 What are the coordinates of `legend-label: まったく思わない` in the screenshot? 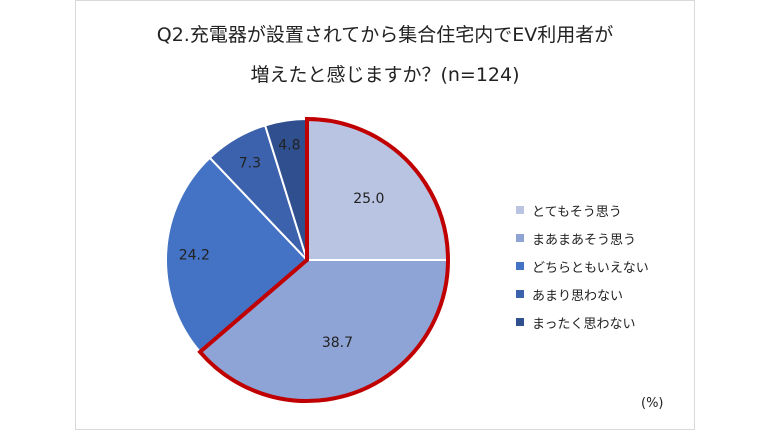 It's located at (584, 324).